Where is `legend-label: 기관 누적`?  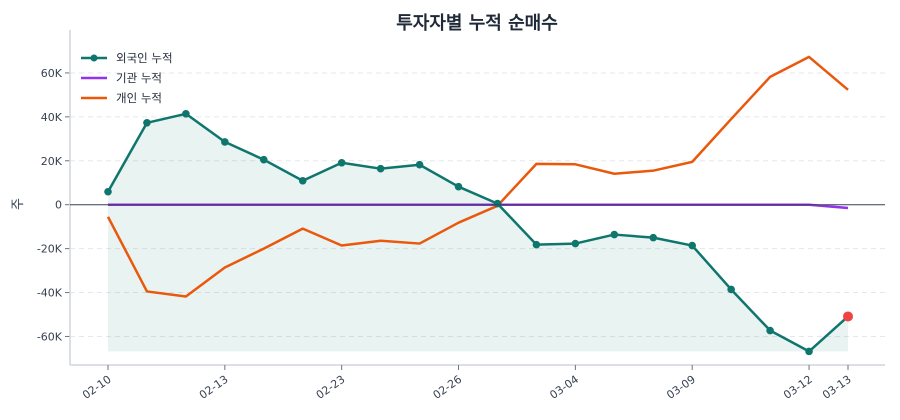 legend-label: 기관 누적 is located at coordinates (139, 78).